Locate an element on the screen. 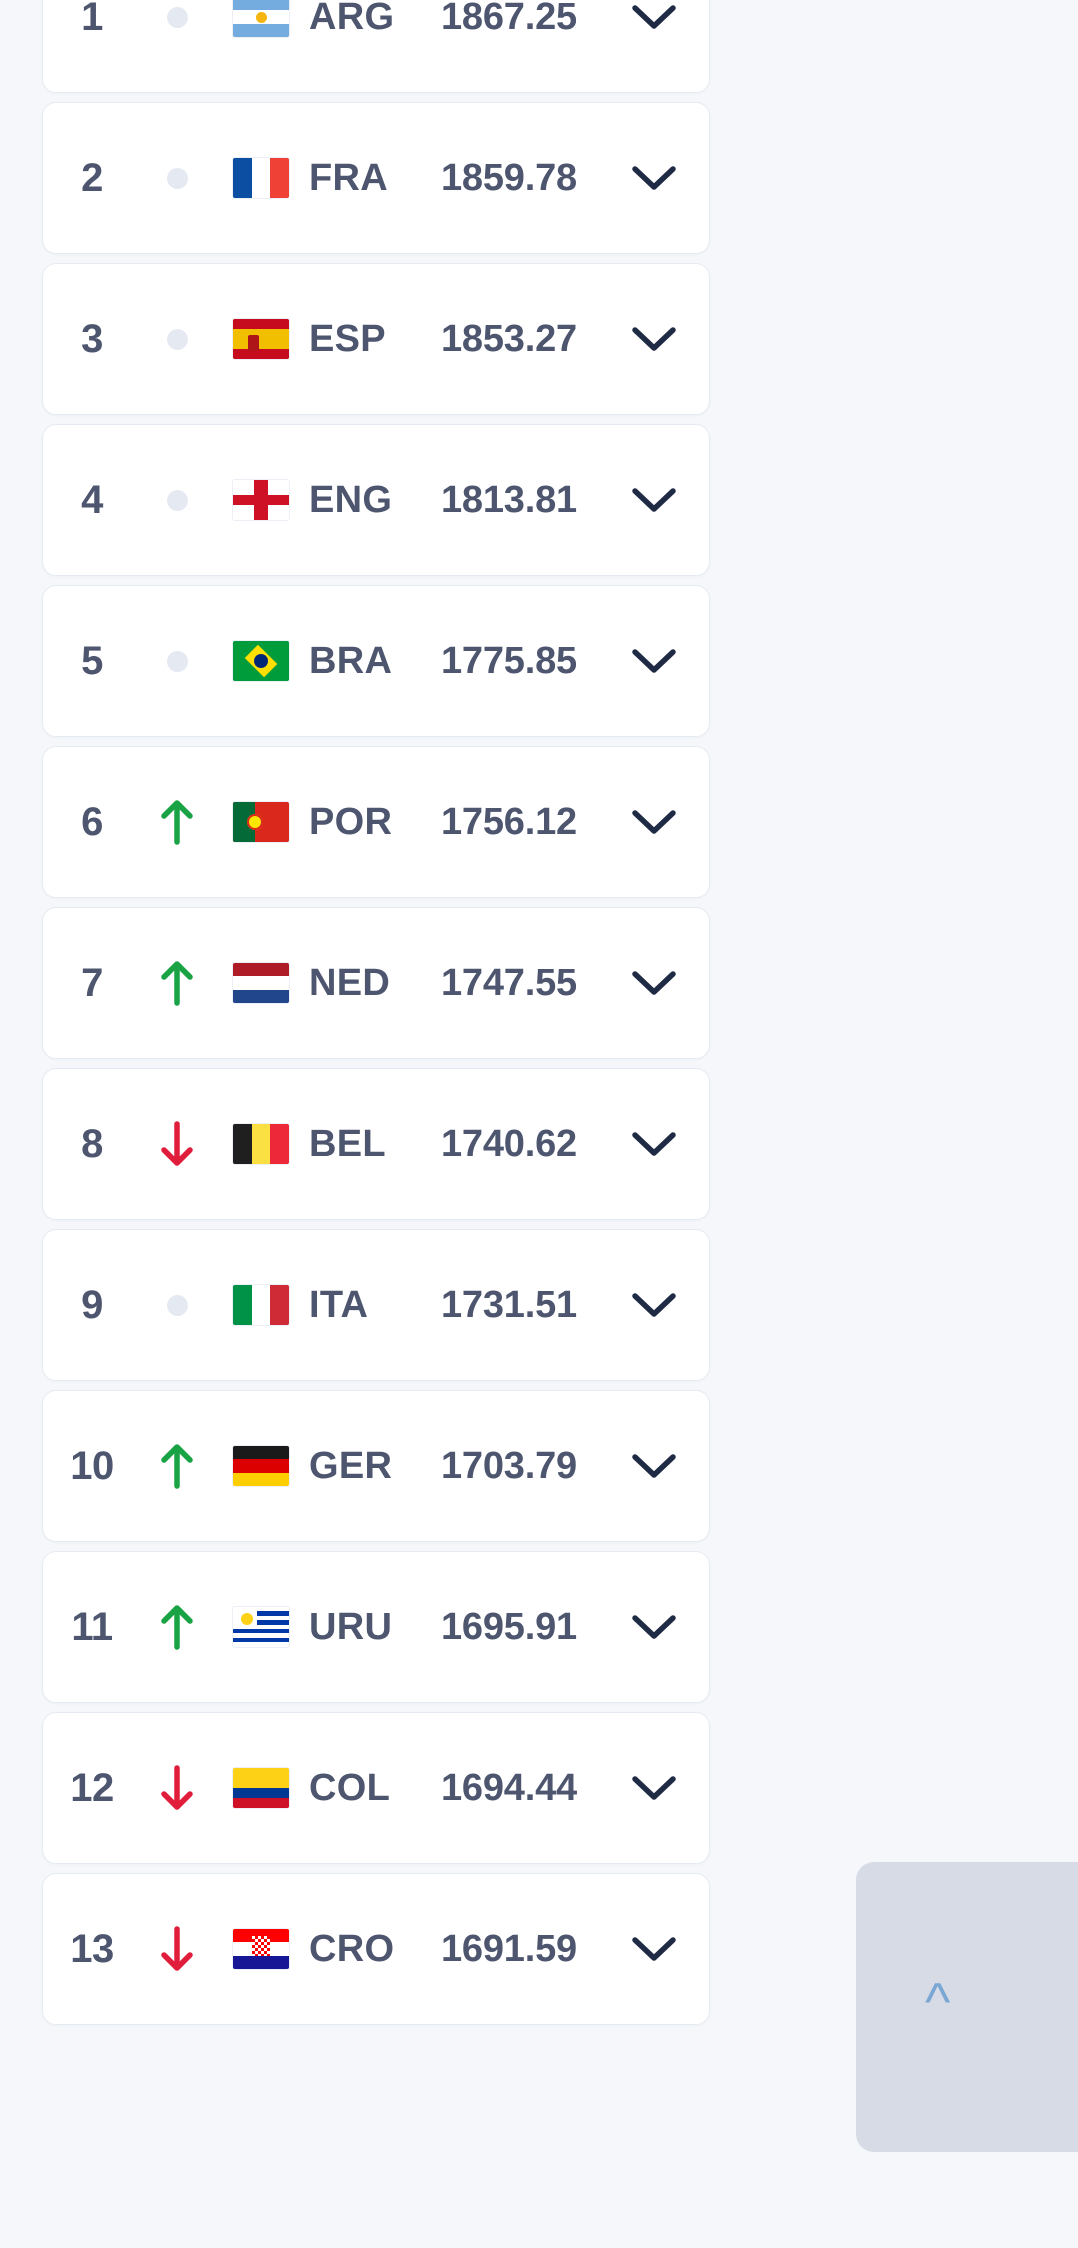 This screenshot has width=1078, height=2248. movement-down-icon is located at coordinates (177, 1144).